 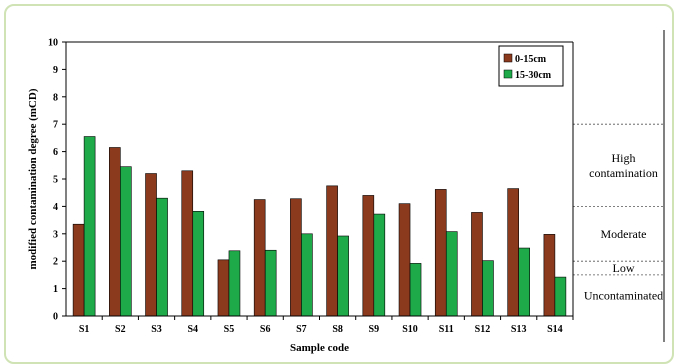 What do you see at coordinates (623, 173) in the screenshot?
I see `zone-label: contamination` at bounding box center [623, 173].